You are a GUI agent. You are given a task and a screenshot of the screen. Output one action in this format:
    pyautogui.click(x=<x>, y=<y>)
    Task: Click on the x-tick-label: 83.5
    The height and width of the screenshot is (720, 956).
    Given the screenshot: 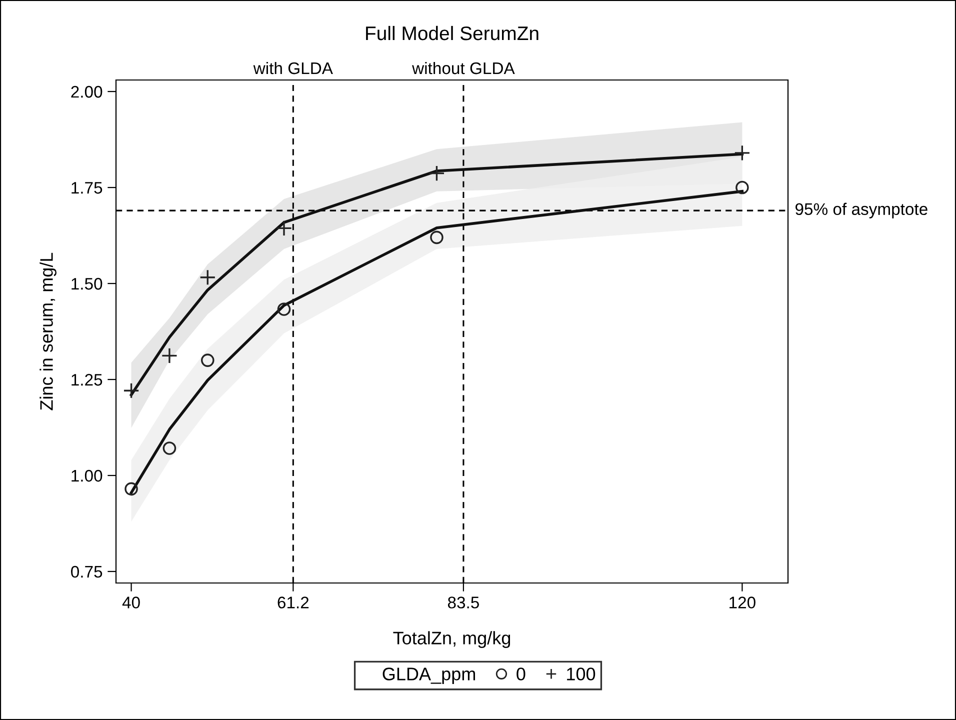 What is the action you would take?
    pyautogui.click(x=463, y=602)
    